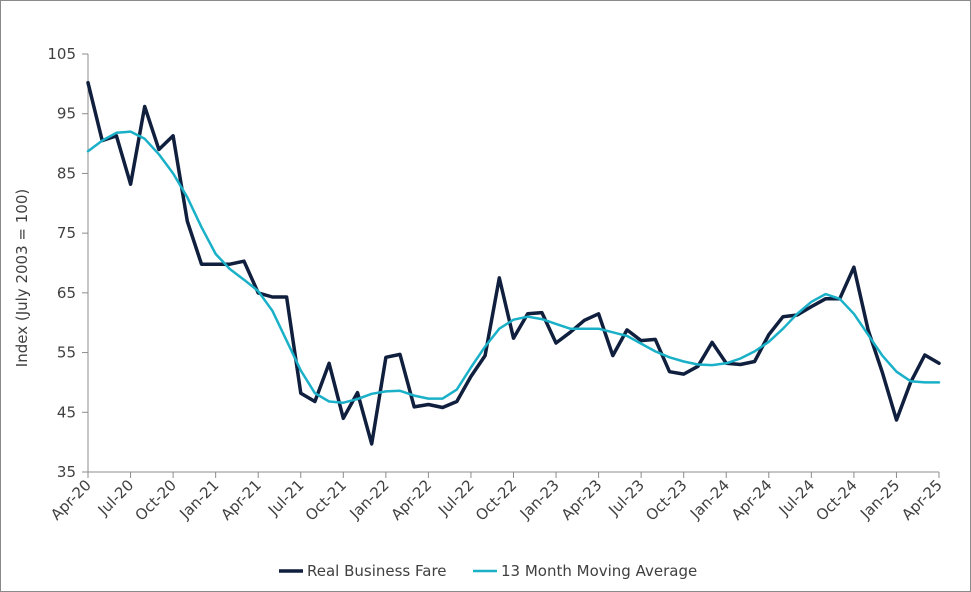 The image size is (971, 592). What do you see at coordinates (66, 114) in the screenshot?
I see `y-tick-label: 95` at bounding box center [66, 114].